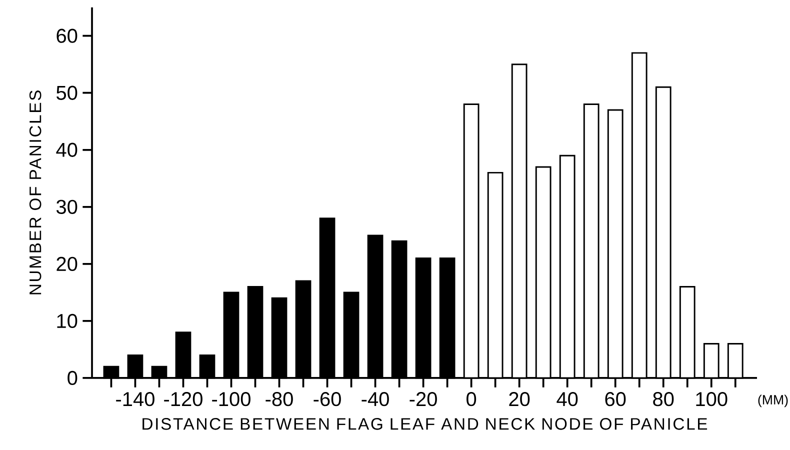 This screenshot has width=790, height=450. What do you see at coordinates (135, 399) in the screenshot?
I see `x-tick-label: -140` at bounding box center [135, 399].